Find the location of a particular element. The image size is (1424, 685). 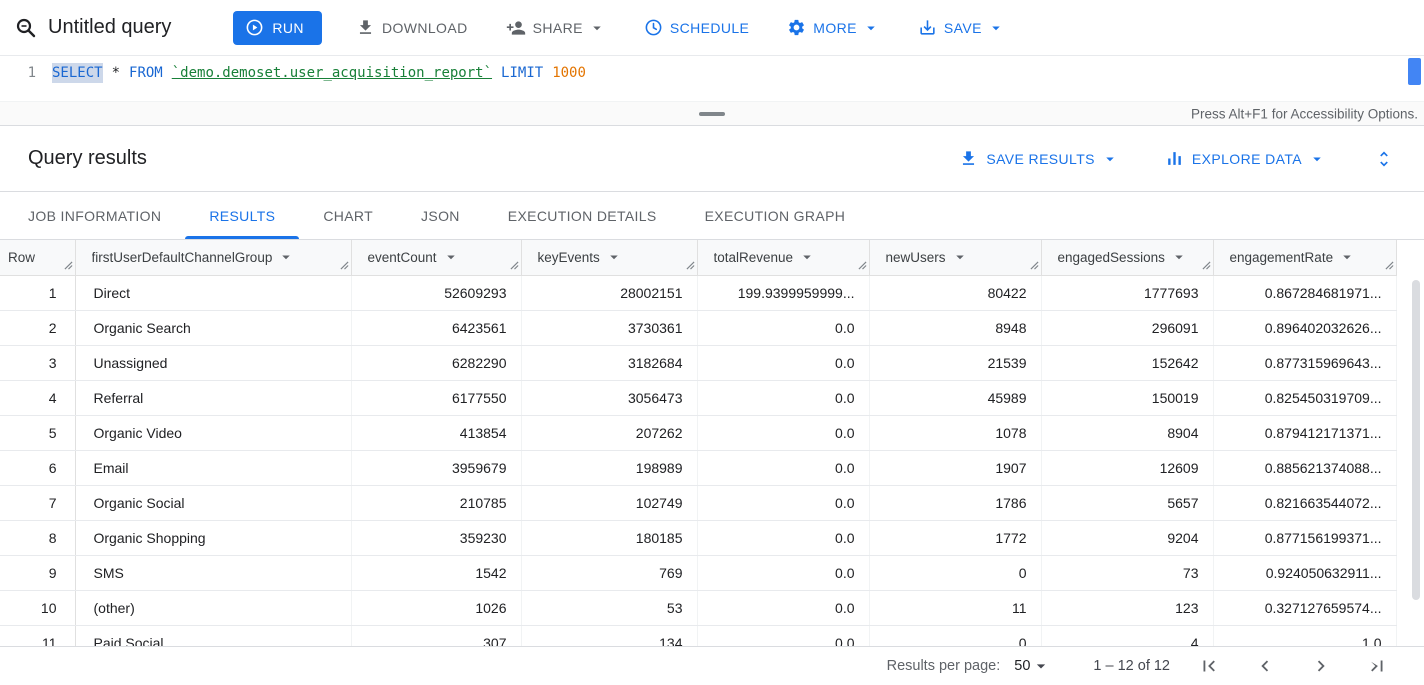

splitter-drag-handle is located at coordinates (712, 113).